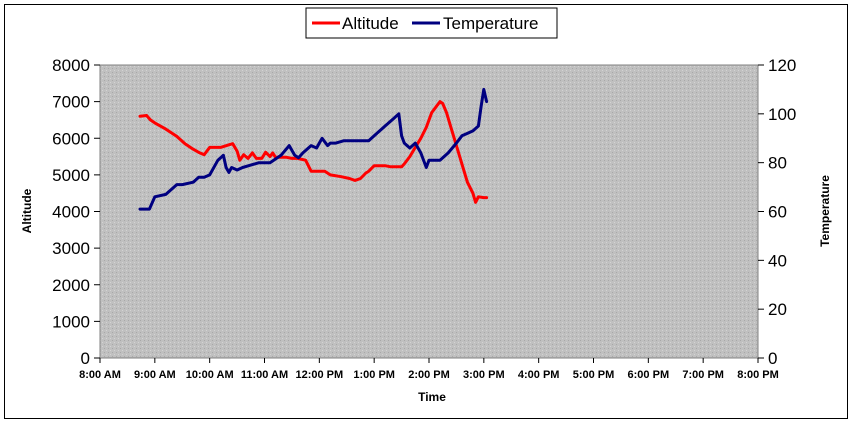  Describe the element at coordinates (490, 23) in the screenshot. I see `legend-label-temperature: Temperature` at that location.